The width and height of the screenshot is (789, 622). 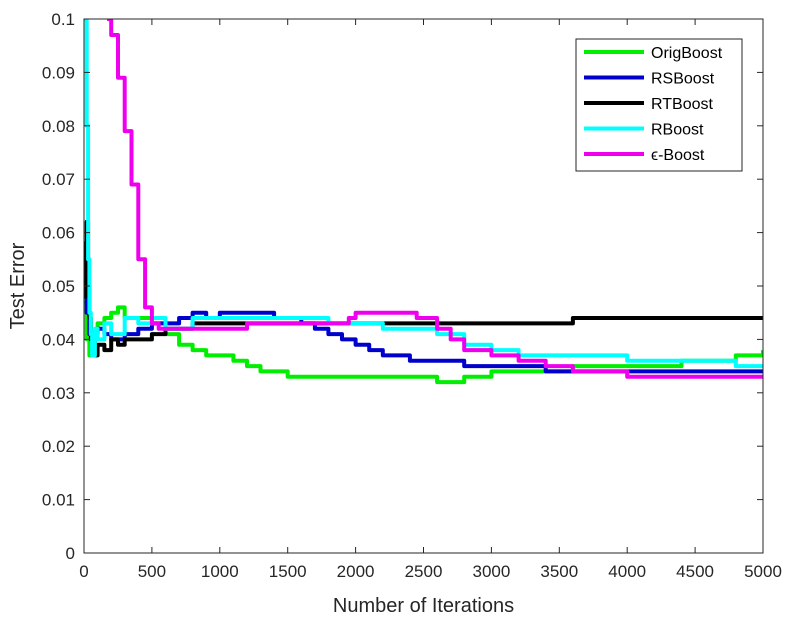 What do you see at coordinates (356, 571) in the screenshot?
I see `x-tick-label: 2000` at bounding box center [356, 571].